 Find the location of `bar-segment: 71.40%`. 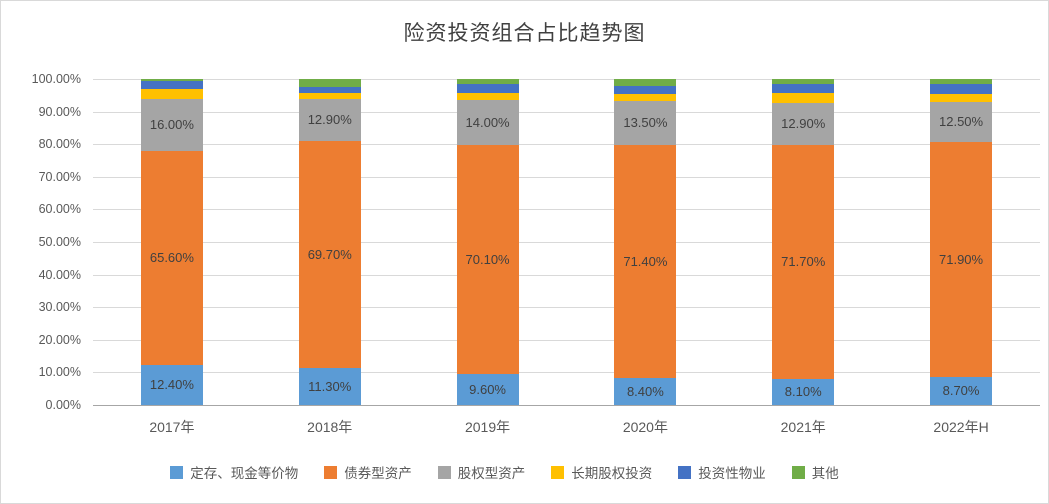

bar-segment: 71.40% is located at coordinates (645, 261).